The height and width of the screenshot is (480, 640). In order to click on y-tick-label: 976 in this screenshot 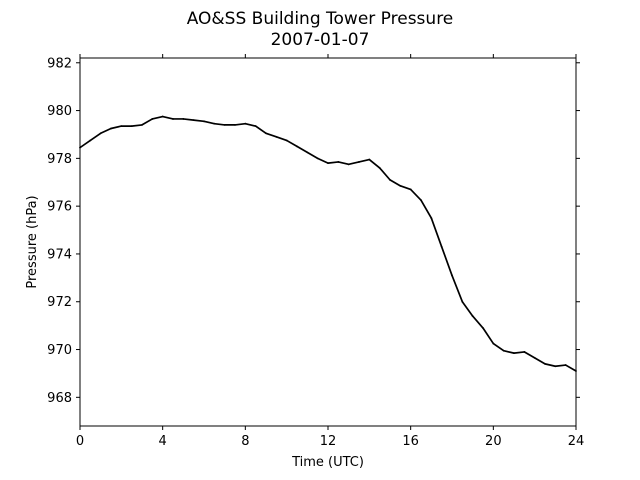, I will do `click(59, 207)`.